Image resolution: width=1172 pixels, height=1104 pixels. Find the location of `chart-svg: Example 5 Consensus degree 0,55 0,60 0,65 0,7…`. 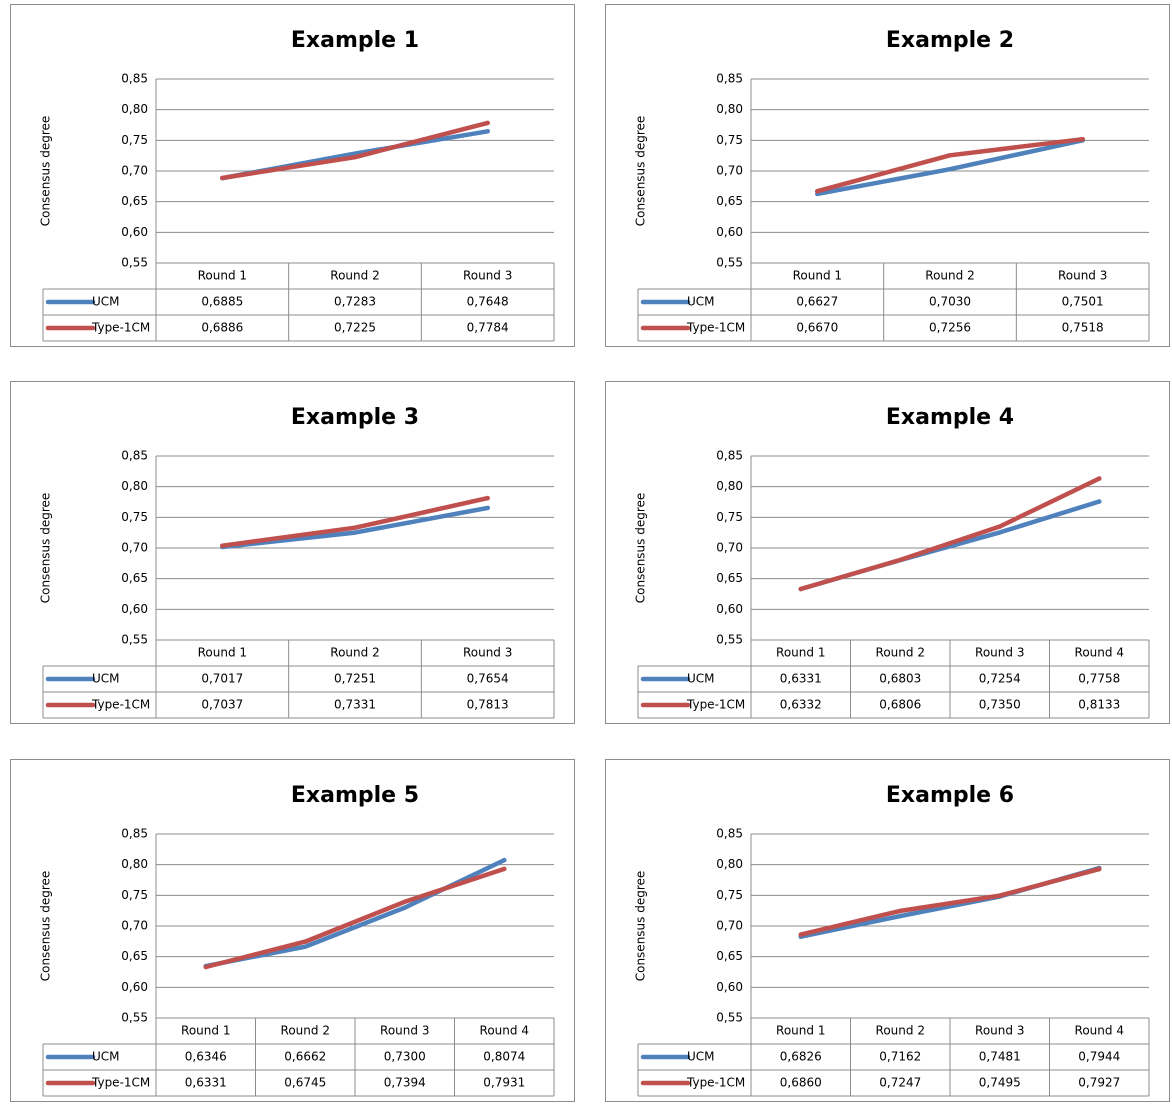

chart-svg: Example 5 Consensus degree 0,55 0,60 0,65 0,7… is located at coordinates (292, 930).